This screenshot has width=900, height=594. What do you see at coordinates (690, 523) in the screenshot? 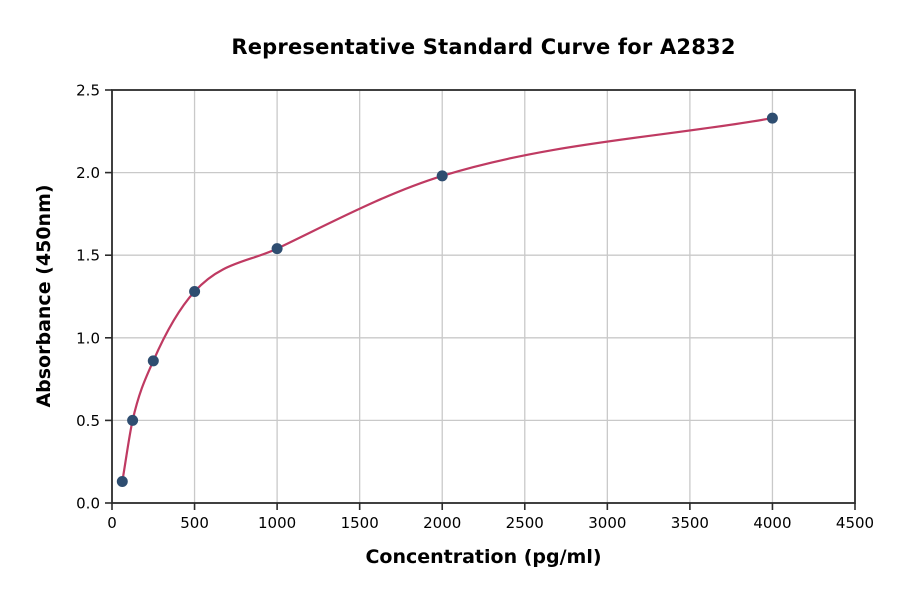
I see `x-tick-label: 3500` at bounding box center [690, 523].